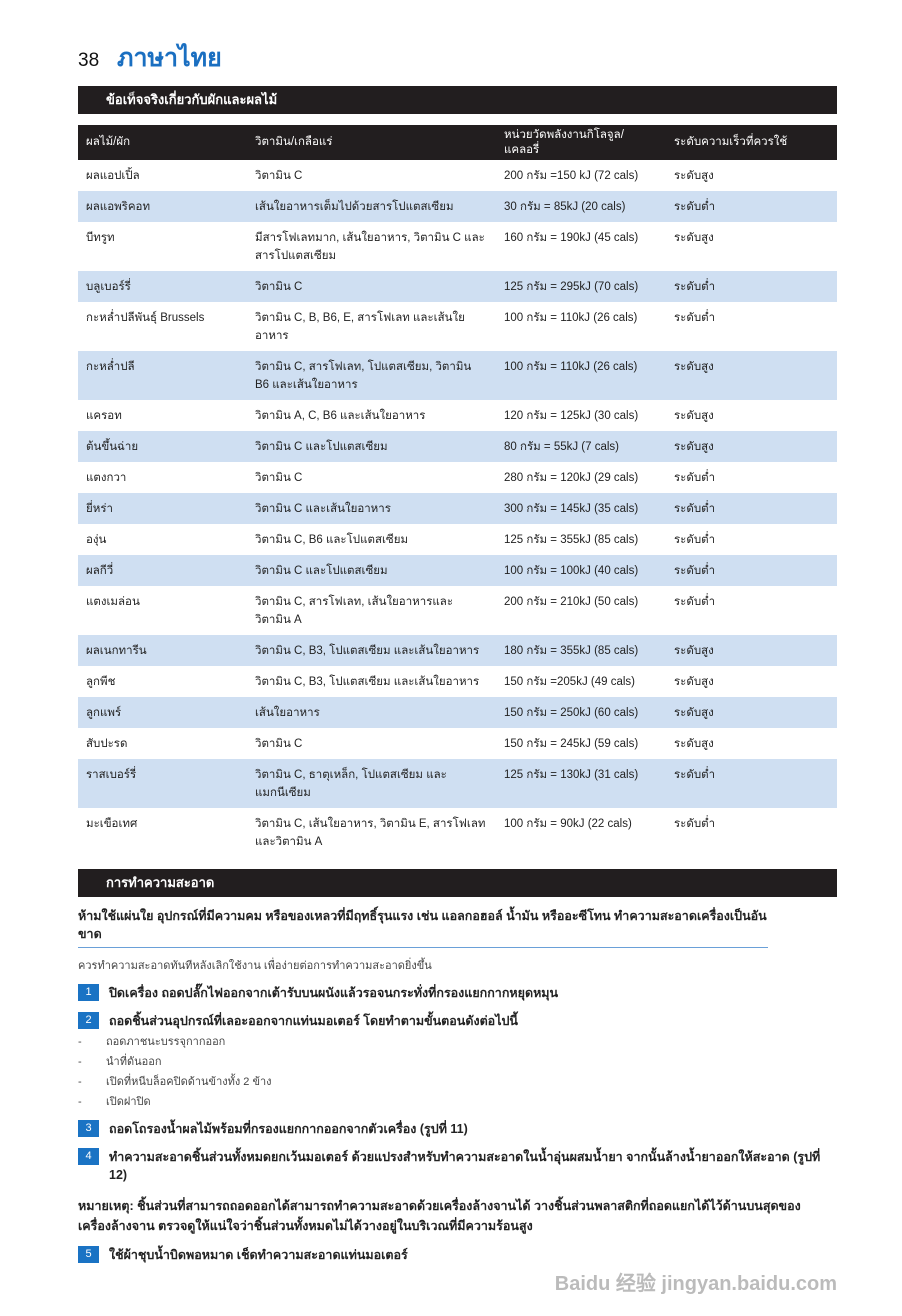  What do you see at coordinates (568, 824) in the screenshot?
I see `table-cell: 100 กรัม = 90kJ (22 cals)` at bounding box center [568, 824].